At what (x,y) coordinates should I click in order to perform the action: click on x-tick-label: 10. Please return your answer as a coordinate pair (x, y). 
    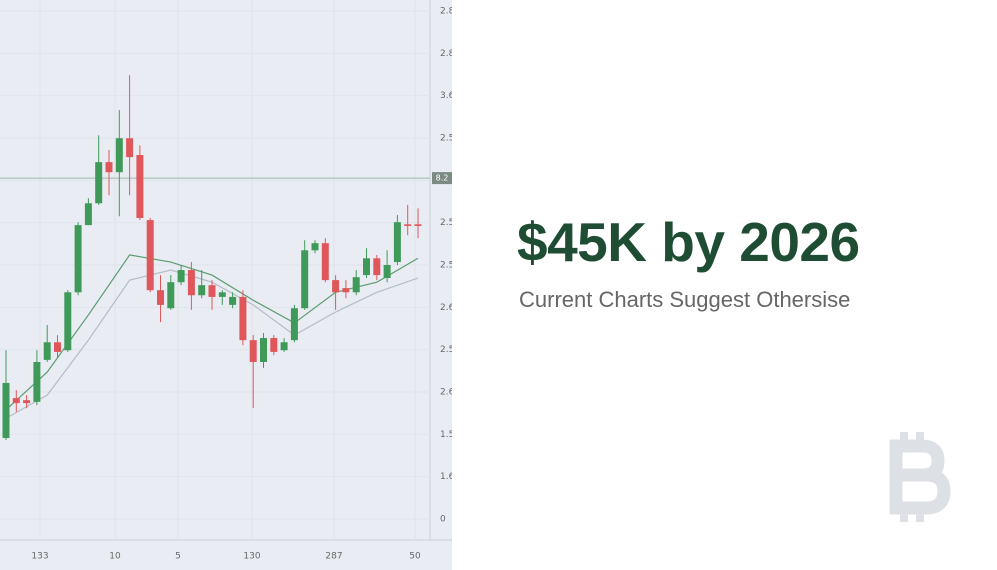
    Looking at the image, I should click on (115, 557).